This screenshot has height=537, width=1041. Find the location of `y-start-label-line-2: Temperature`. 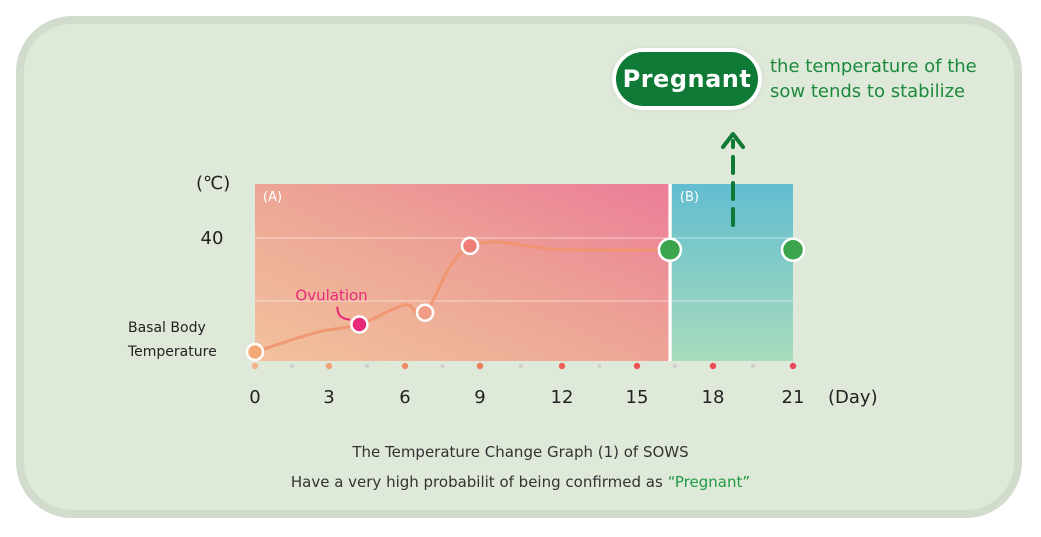

y-start-label-line-2: Temperature is located at coordinates (172, 352).